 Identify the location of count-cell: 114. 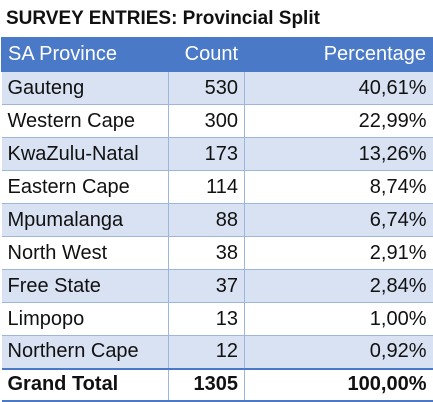
(206, 187).